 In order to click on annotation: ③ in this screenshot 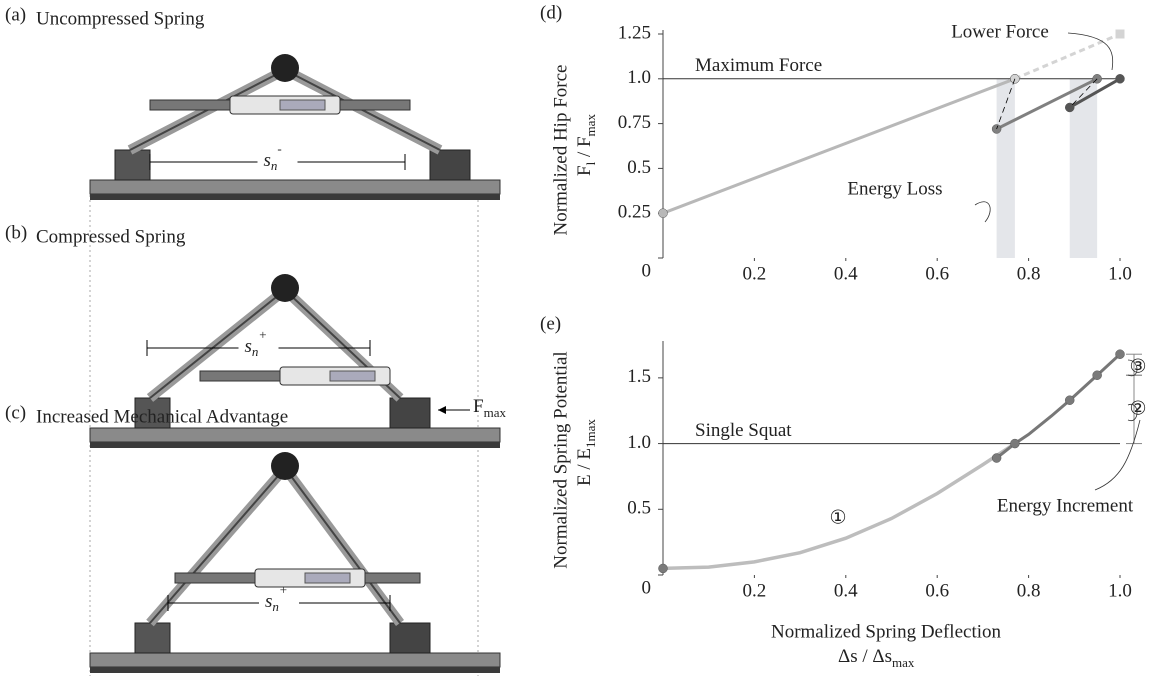, I will do `click(1137, 366)`.